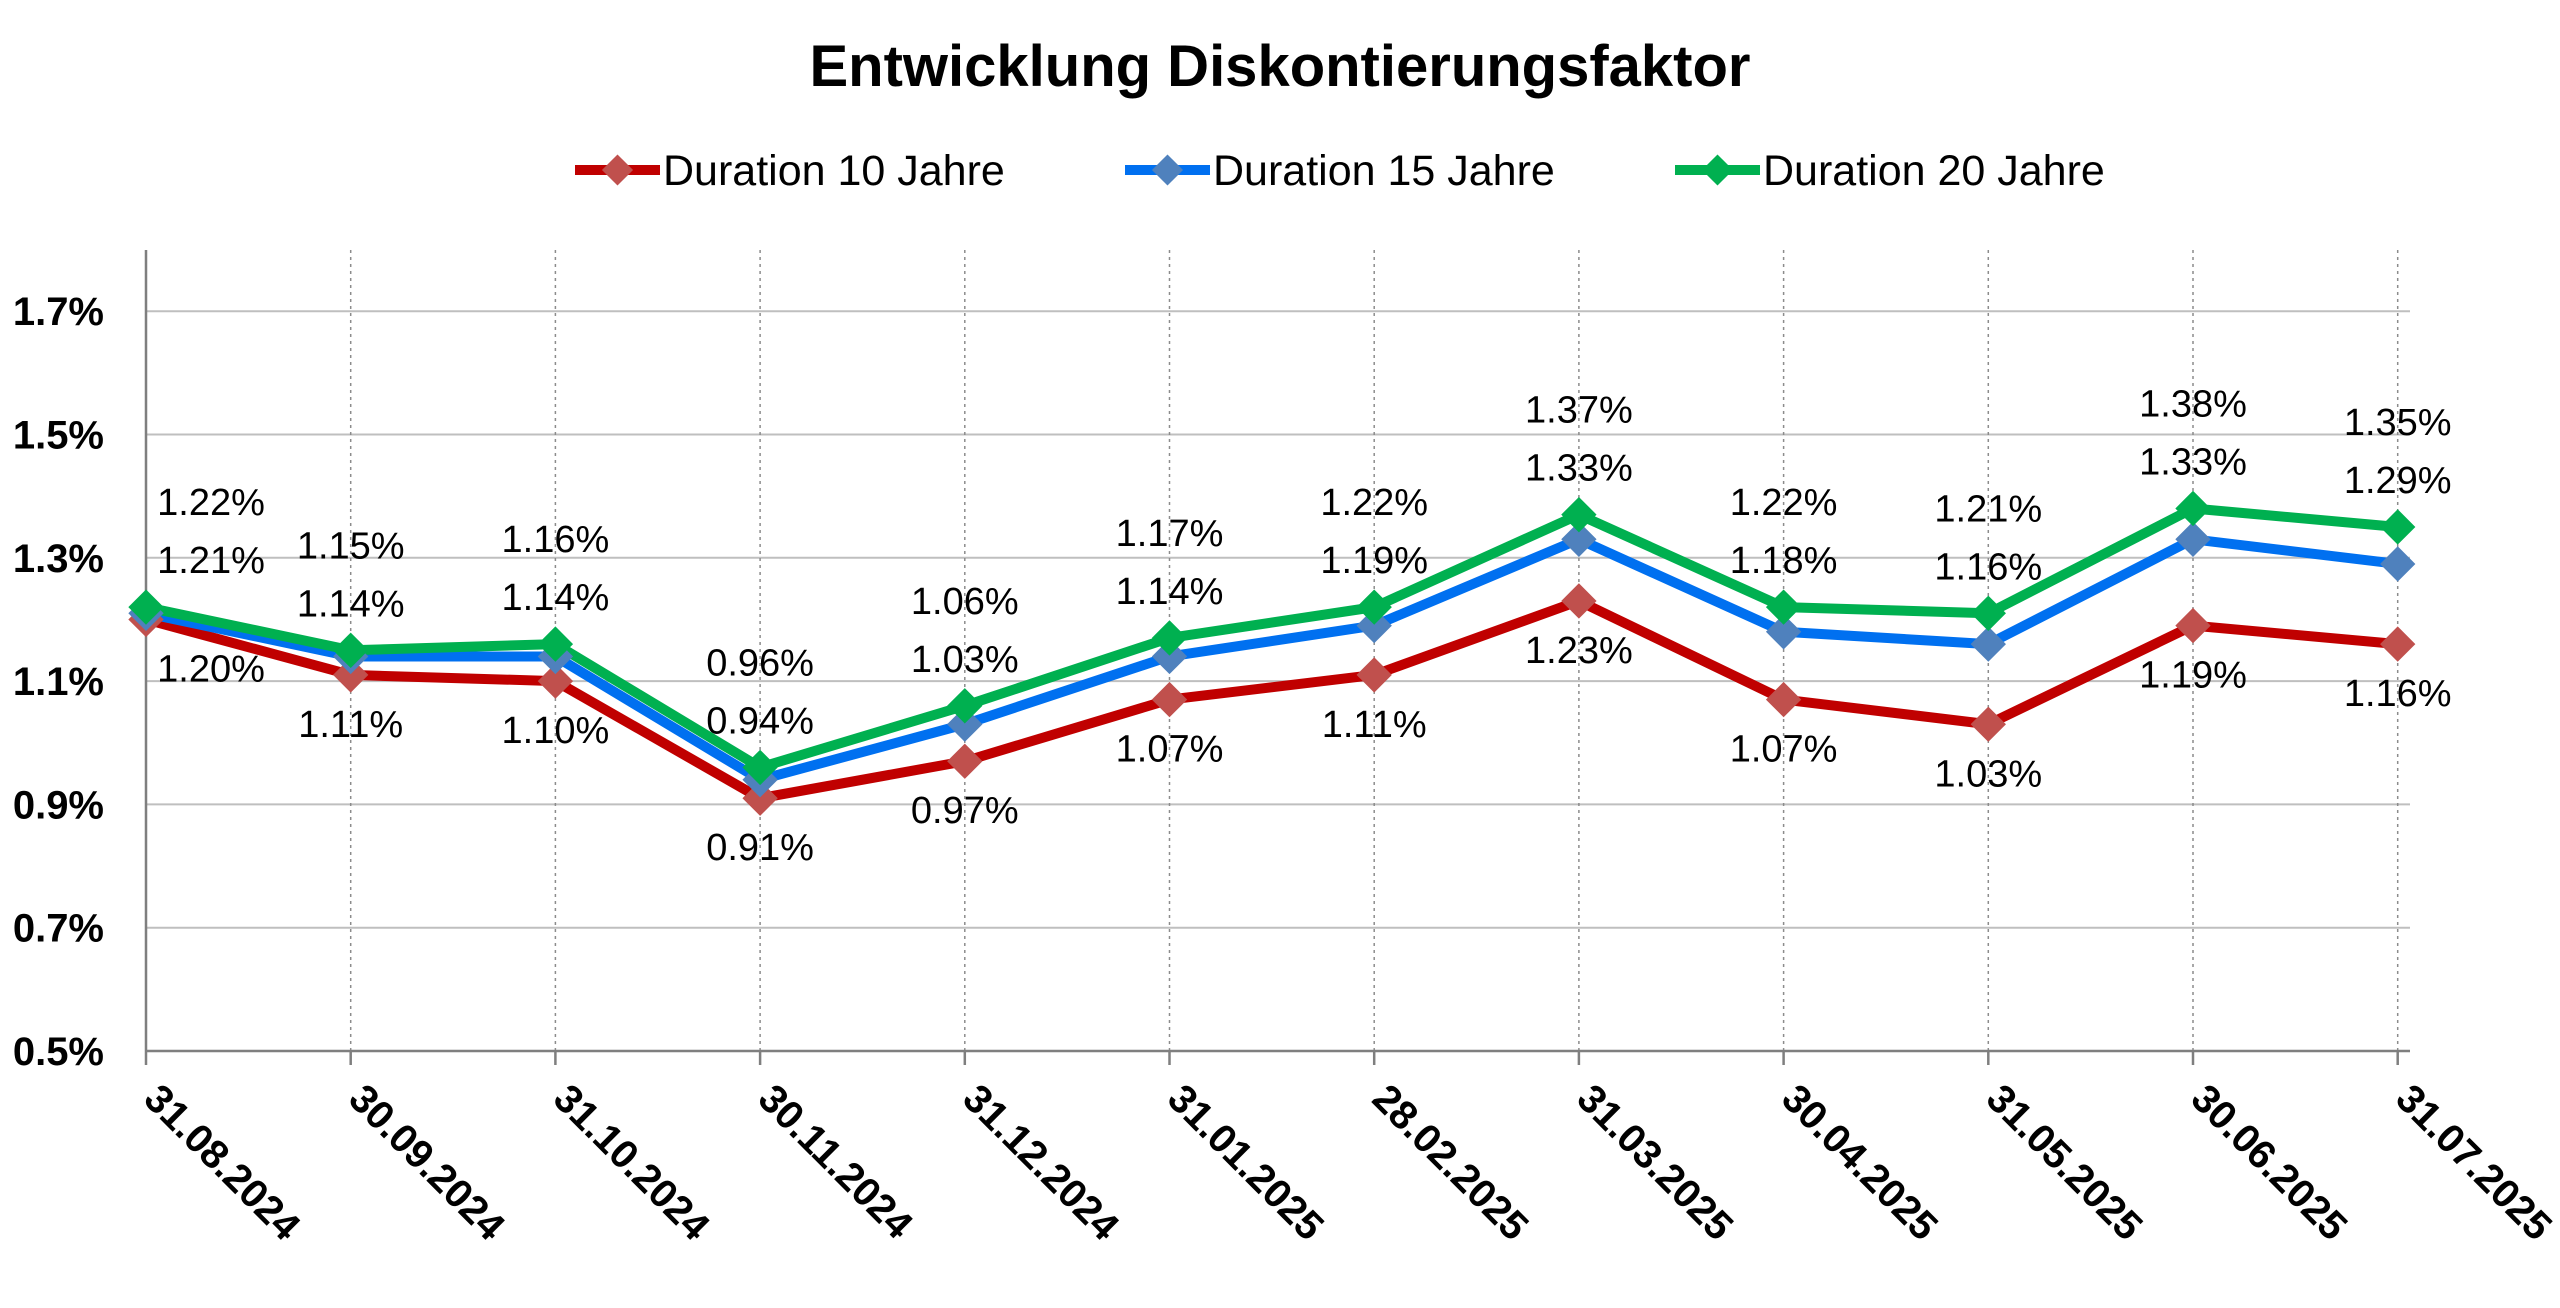  I want to click on data-label-duration-20: 1.17%, so click(1170, 534).